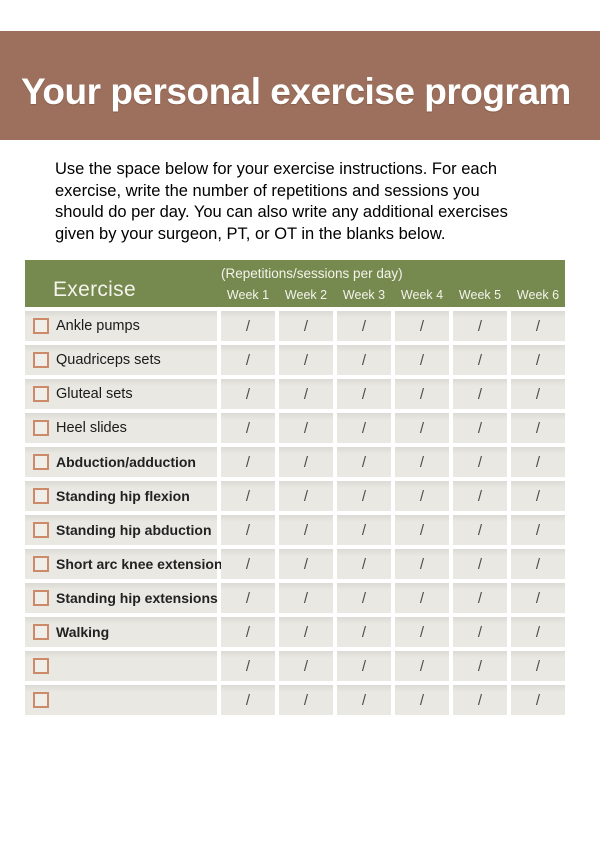  I want to click on exercise-cell: Walking, so click(121, 632).